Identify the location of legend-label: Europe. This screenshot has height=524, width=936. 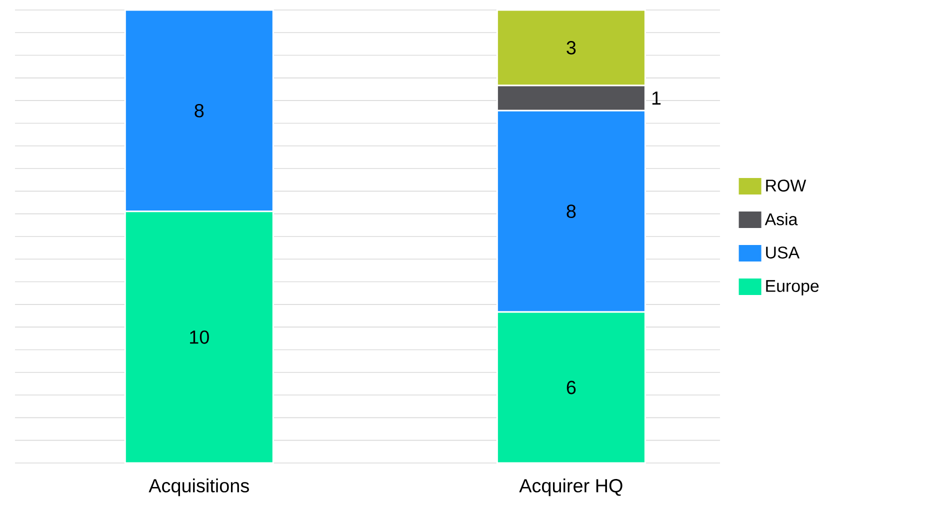
(792, 288).